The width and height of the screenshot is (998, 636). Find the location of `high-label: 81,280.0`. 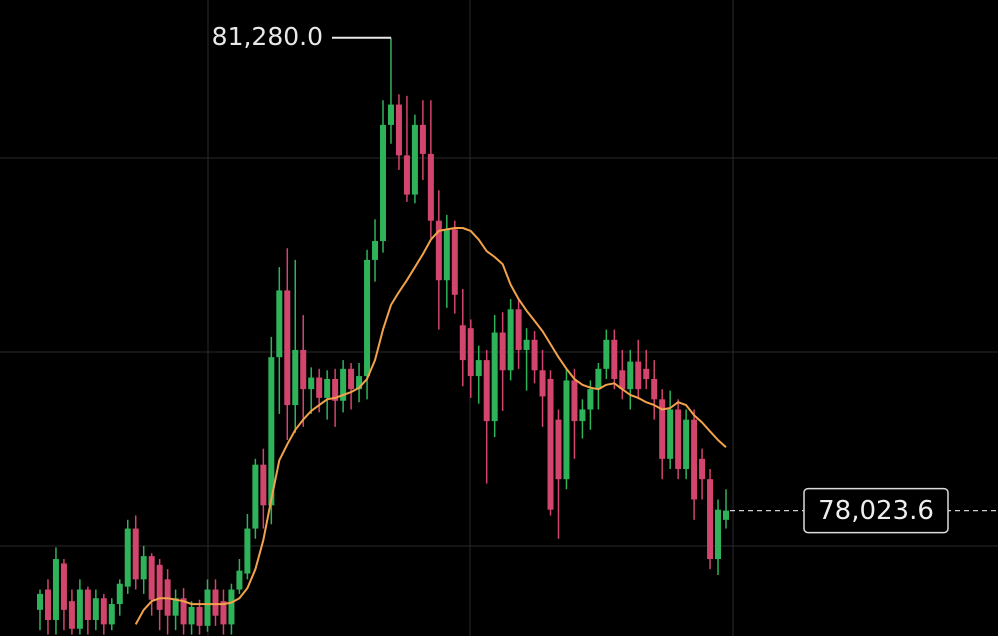

high-label: 81,280.0 is located at coordinates (267, 36).